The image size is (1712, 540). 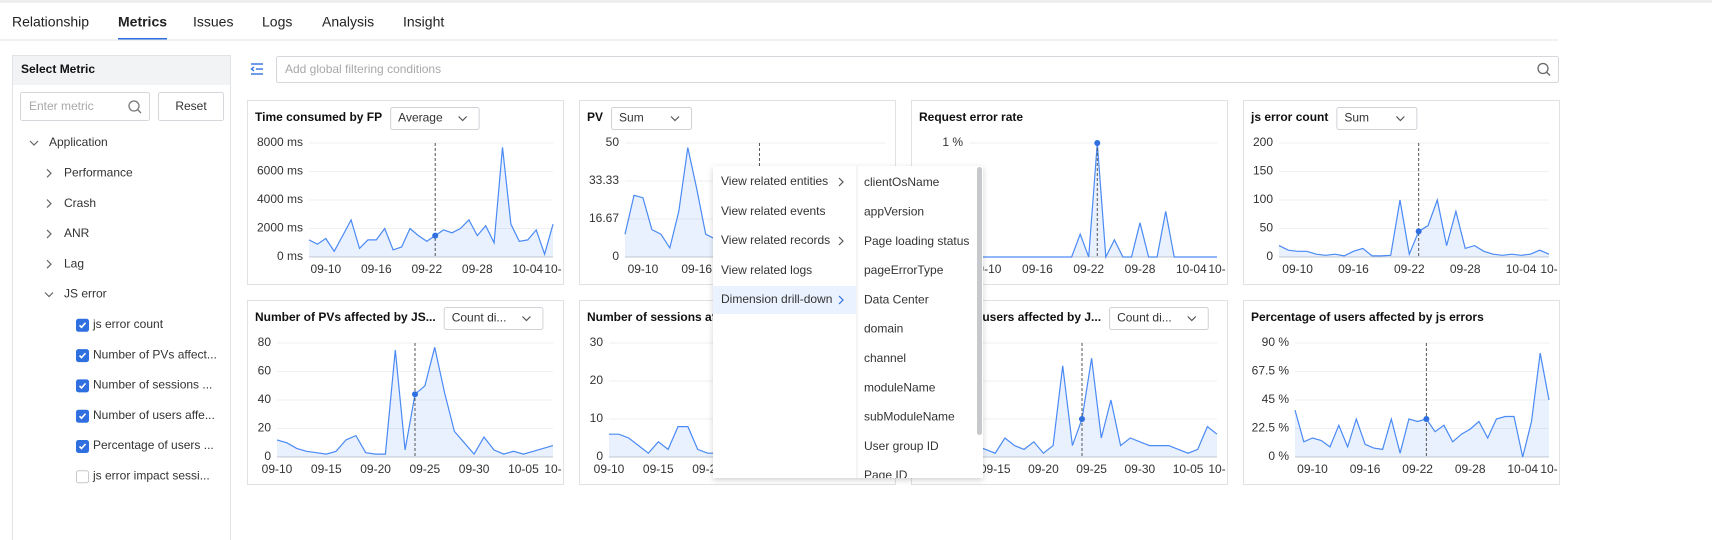 I want to click on submenu-item: subModuleName, so click(x=909, y=417).